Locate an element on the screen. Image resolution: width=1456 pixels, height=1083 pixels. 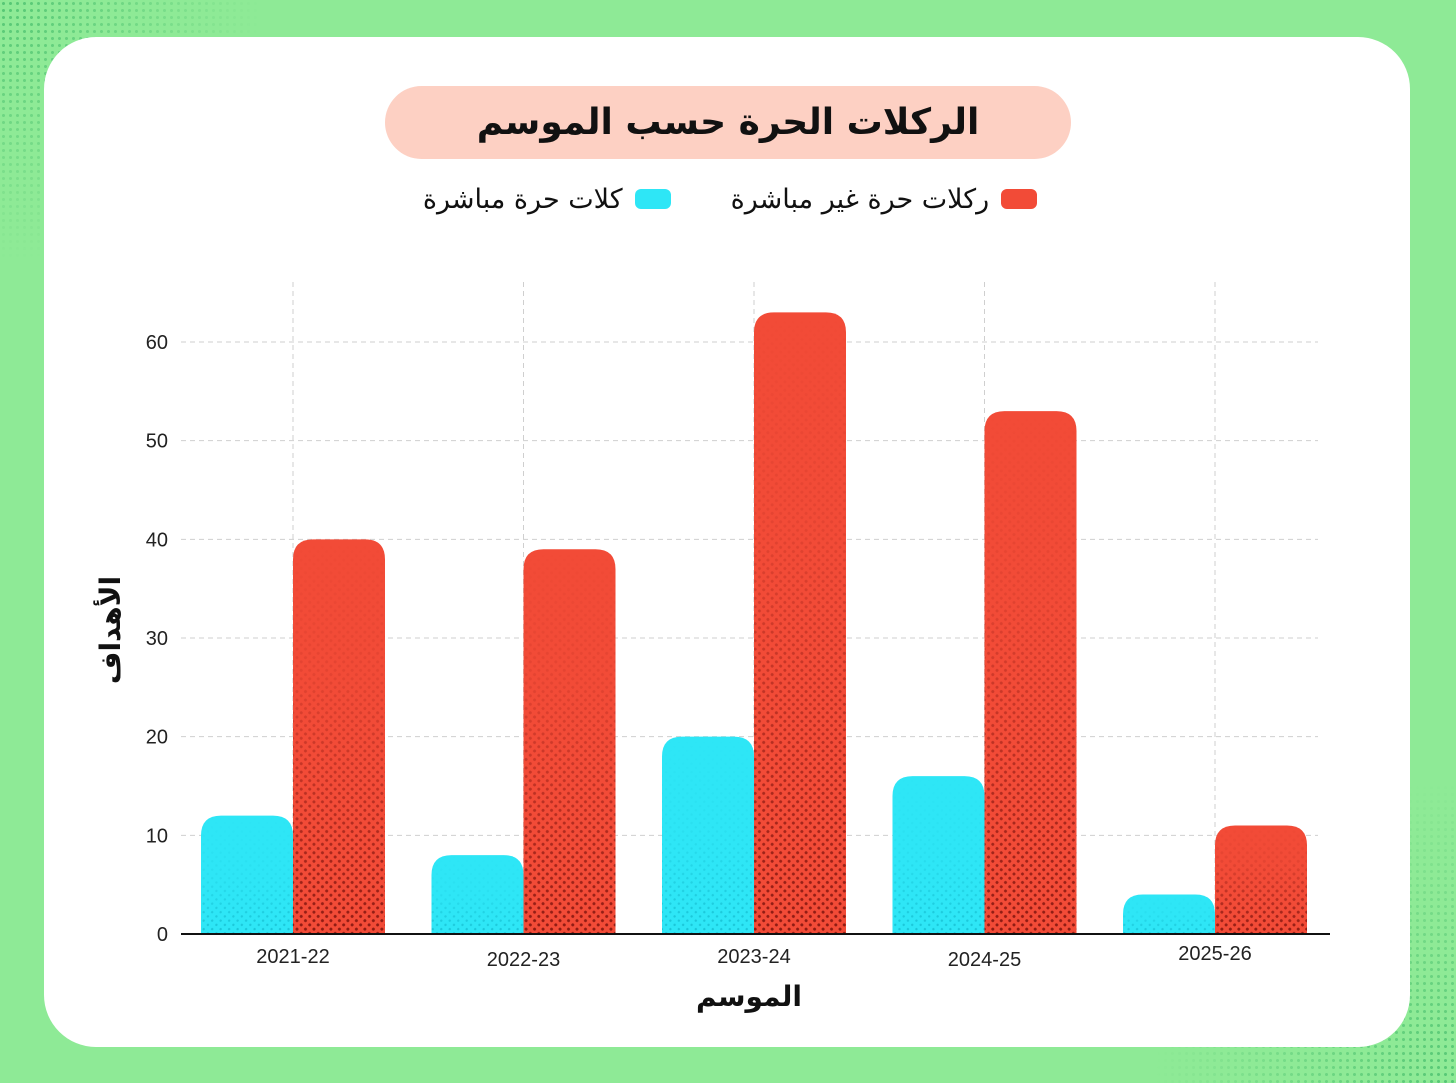
chart-title-text: الركلات الحرة حسب الموسم is located at coordinates (728, 122).